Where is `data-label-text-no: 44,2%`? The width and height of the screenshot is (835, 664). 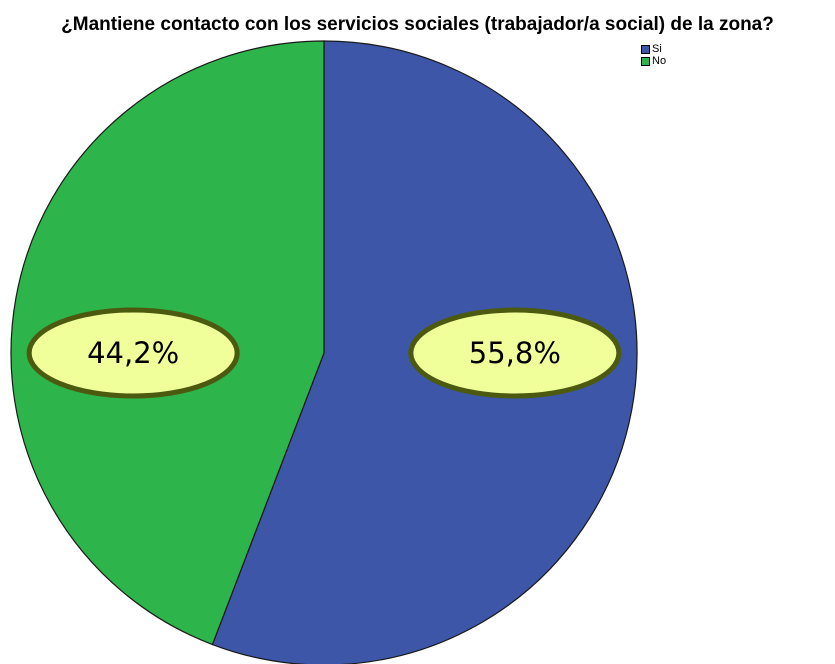 data-label-text-no: 44,2% is located at coordinates (133, 353).